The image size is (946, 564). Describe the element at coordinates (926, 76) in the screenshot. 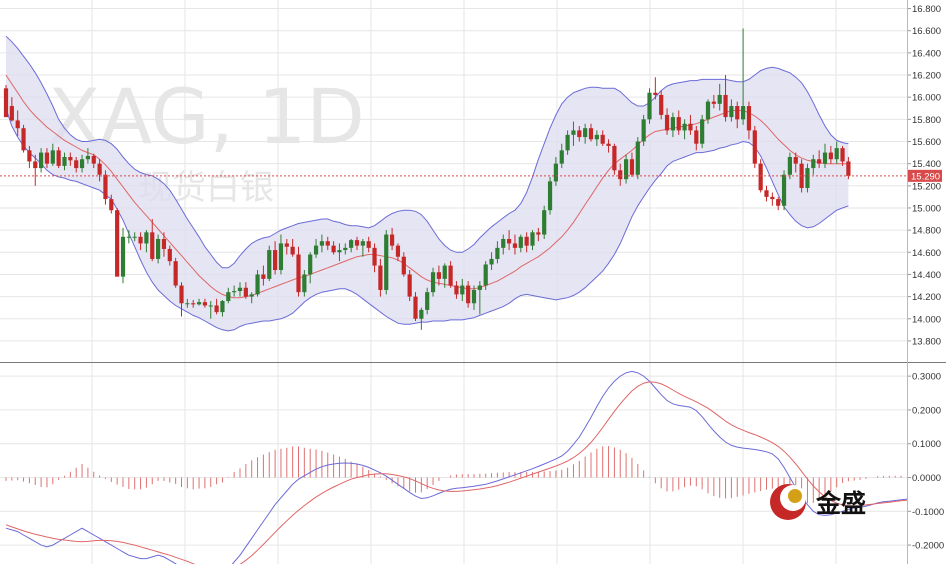

I see `price-tick-label: 16.200` at that location.